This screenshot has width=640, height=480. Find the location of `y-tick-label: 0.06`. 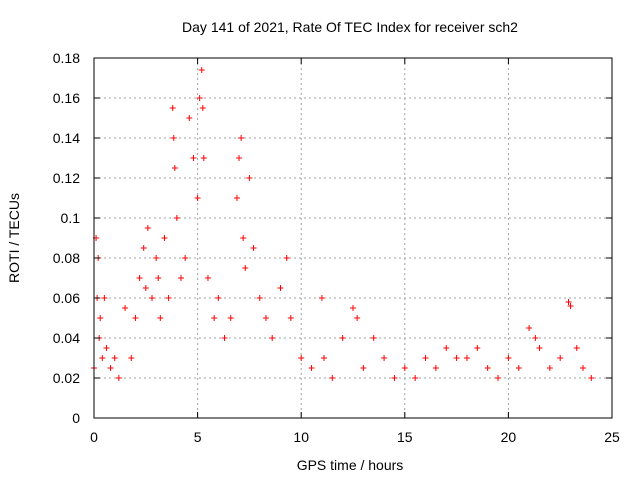

y-tick-label: 0.06 is located at coordinates (66, 298).